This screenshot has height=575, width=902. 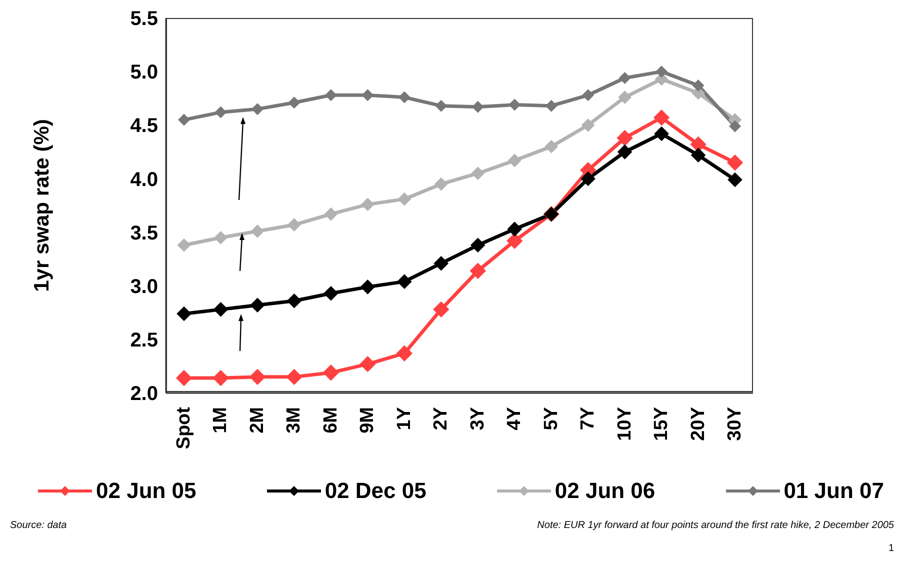 What do you see at coordinates (441, 418) in the screenshot?
I see `x-tick-label: 2Y` at bounding box center [441, 418].